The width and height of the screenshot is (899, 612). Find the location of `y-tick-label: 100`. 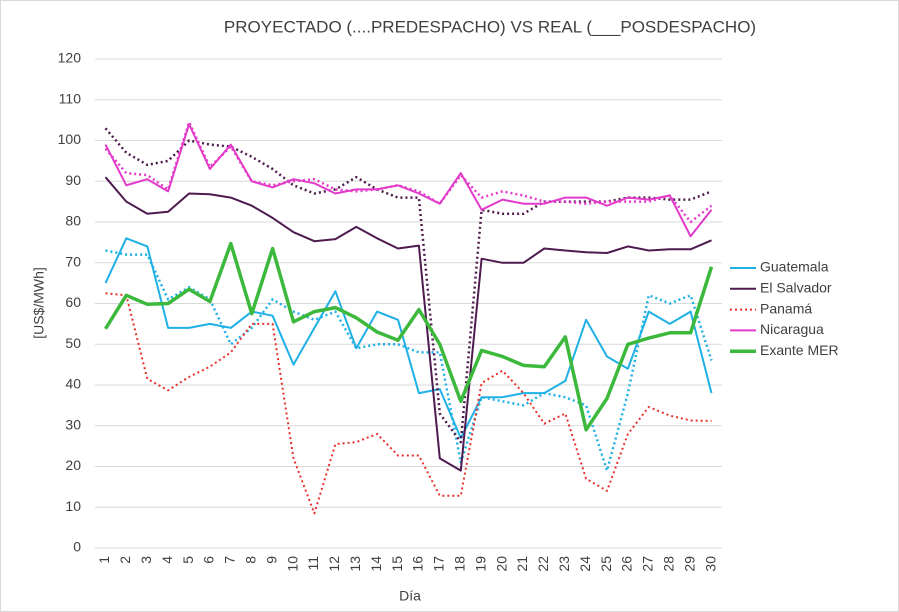

y-tick-label: 100 is located at coordinates (70, 139).